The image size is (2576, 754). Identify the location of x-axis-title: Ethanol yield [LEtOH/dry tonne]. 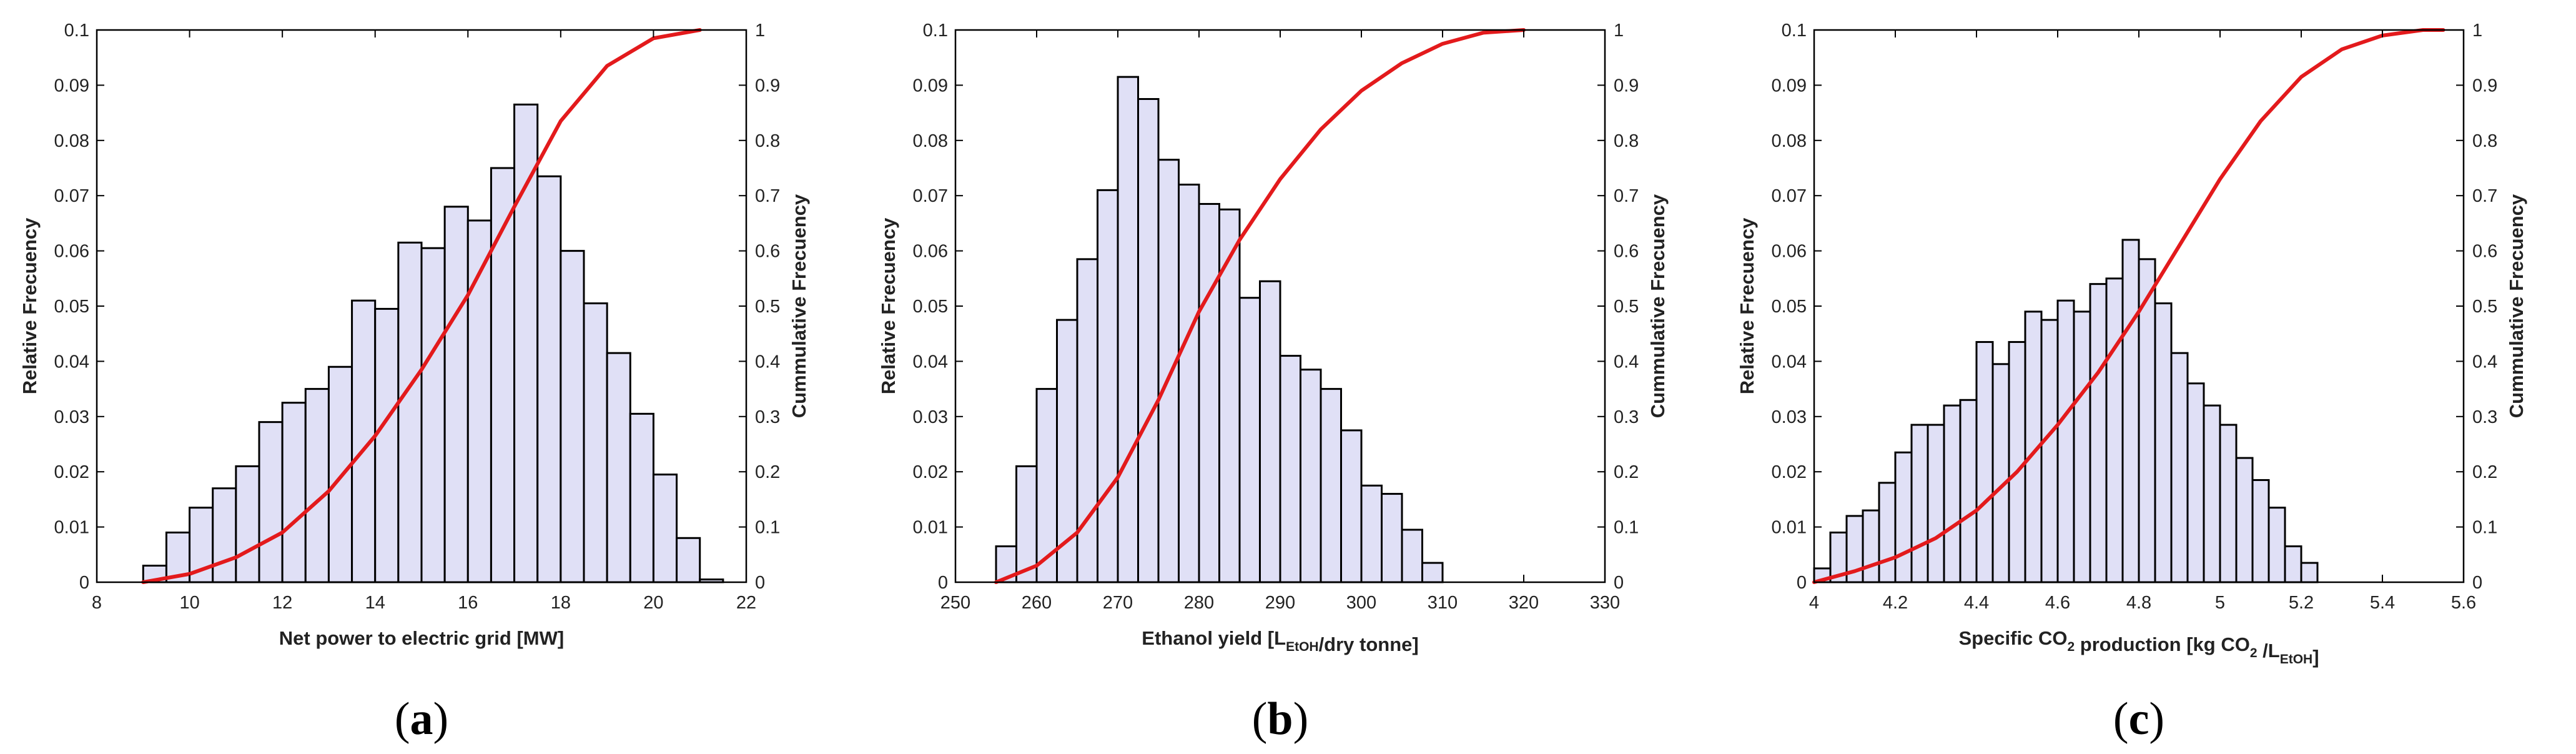
(1280, 641).